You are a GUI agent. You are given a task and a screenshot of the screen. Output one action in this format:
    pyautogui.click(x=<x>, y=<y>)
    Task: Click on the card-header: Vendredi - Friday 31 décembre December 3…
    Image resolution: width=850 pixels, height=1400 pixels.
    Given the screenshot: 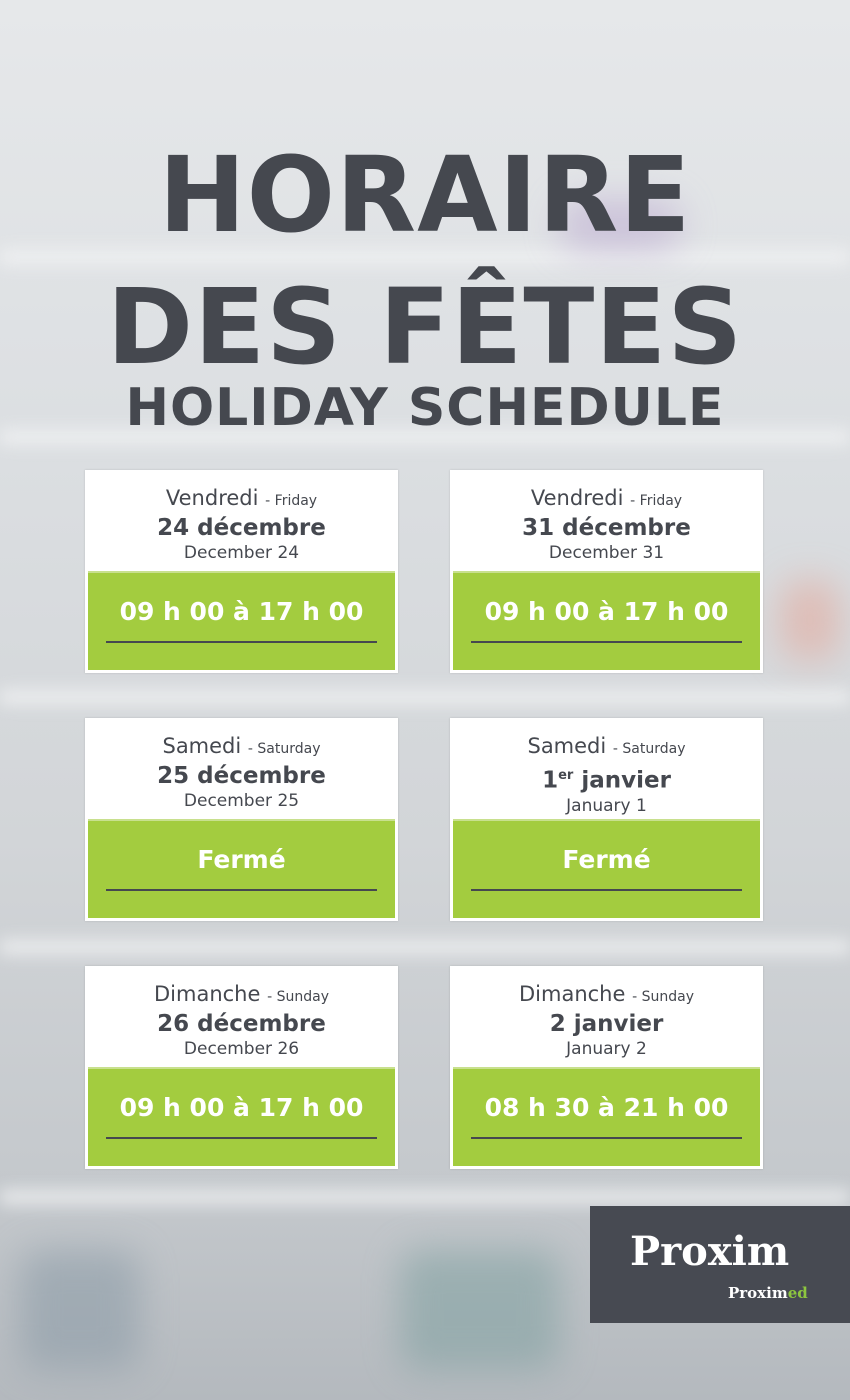 What is the action you would take?
    pyautogui.click(x=606, y=523)
    